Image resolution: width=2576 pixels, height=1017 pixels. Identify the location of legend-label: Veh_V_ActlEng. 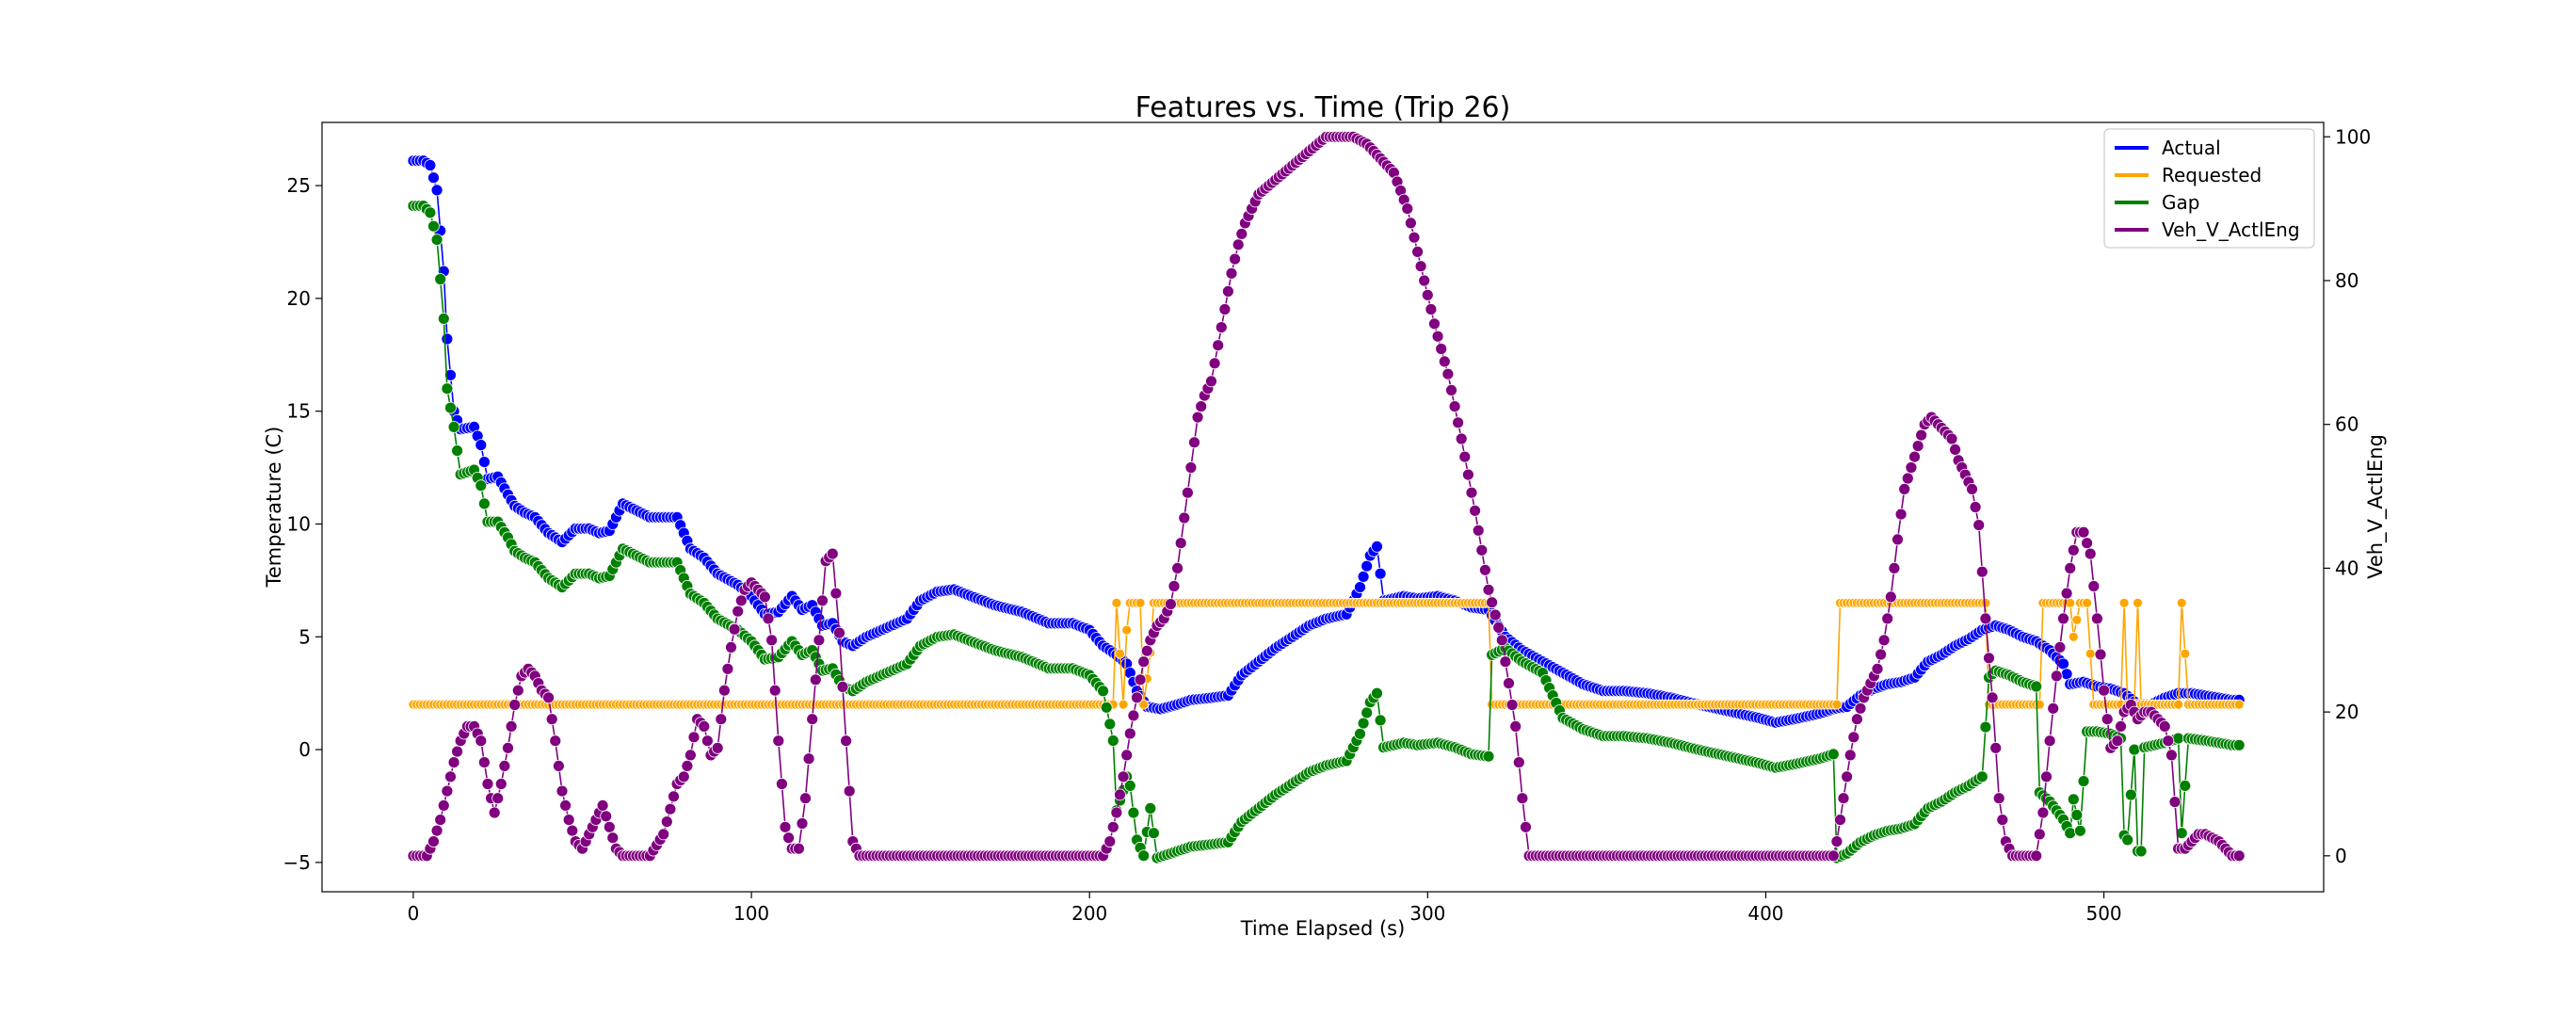
(2231, 230).